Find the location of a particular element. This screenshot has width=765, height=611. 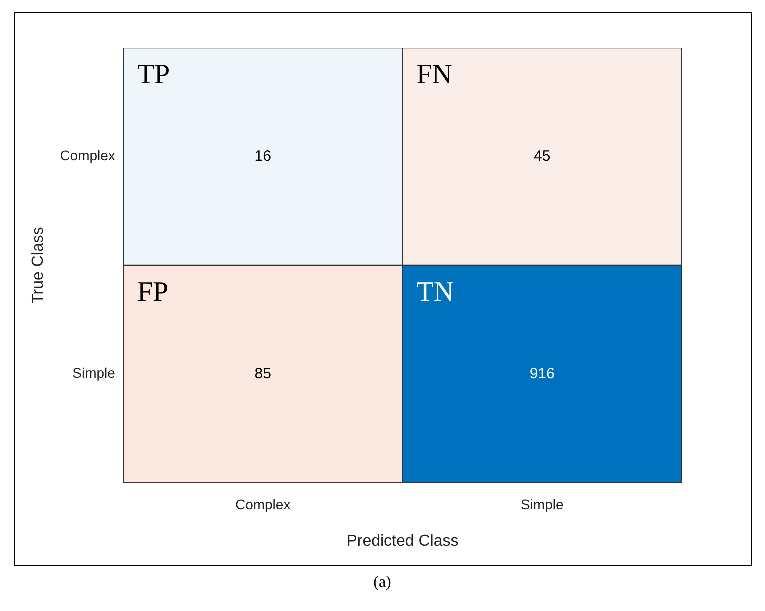

y-axis-title: True Class is located at coordinates (39, 265).